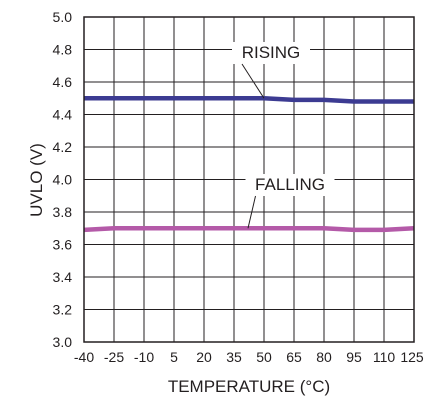 The height and width of the screenshot is (400, 427). I want to click on x-tick-label: 50, so click(264, 357).